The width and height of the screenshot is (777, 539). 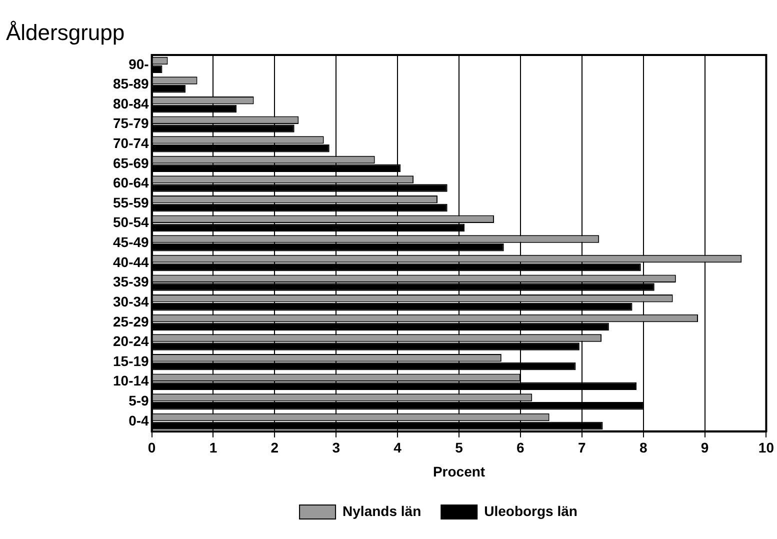 I want to click on y-axis-title: Åldersgrupp, so click(x=65, y=33).